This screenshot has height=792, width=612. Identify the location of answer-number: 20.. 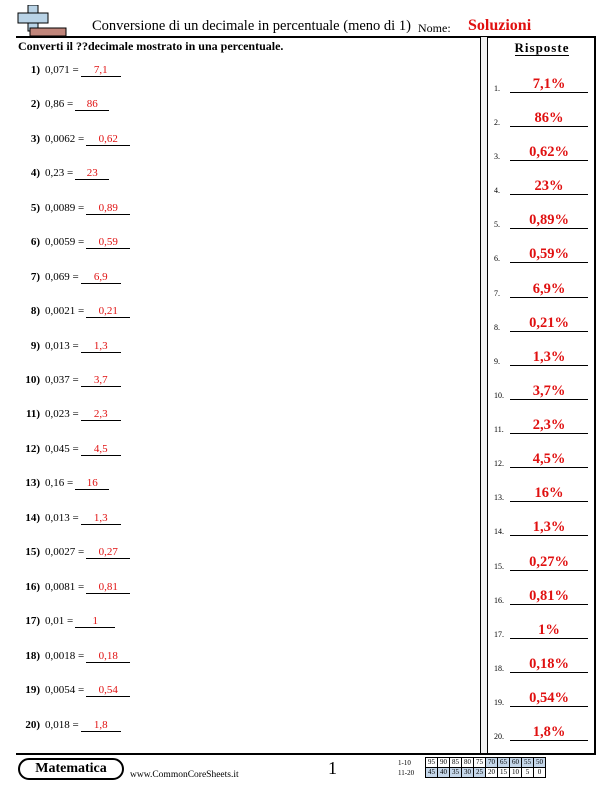
(499, 736).